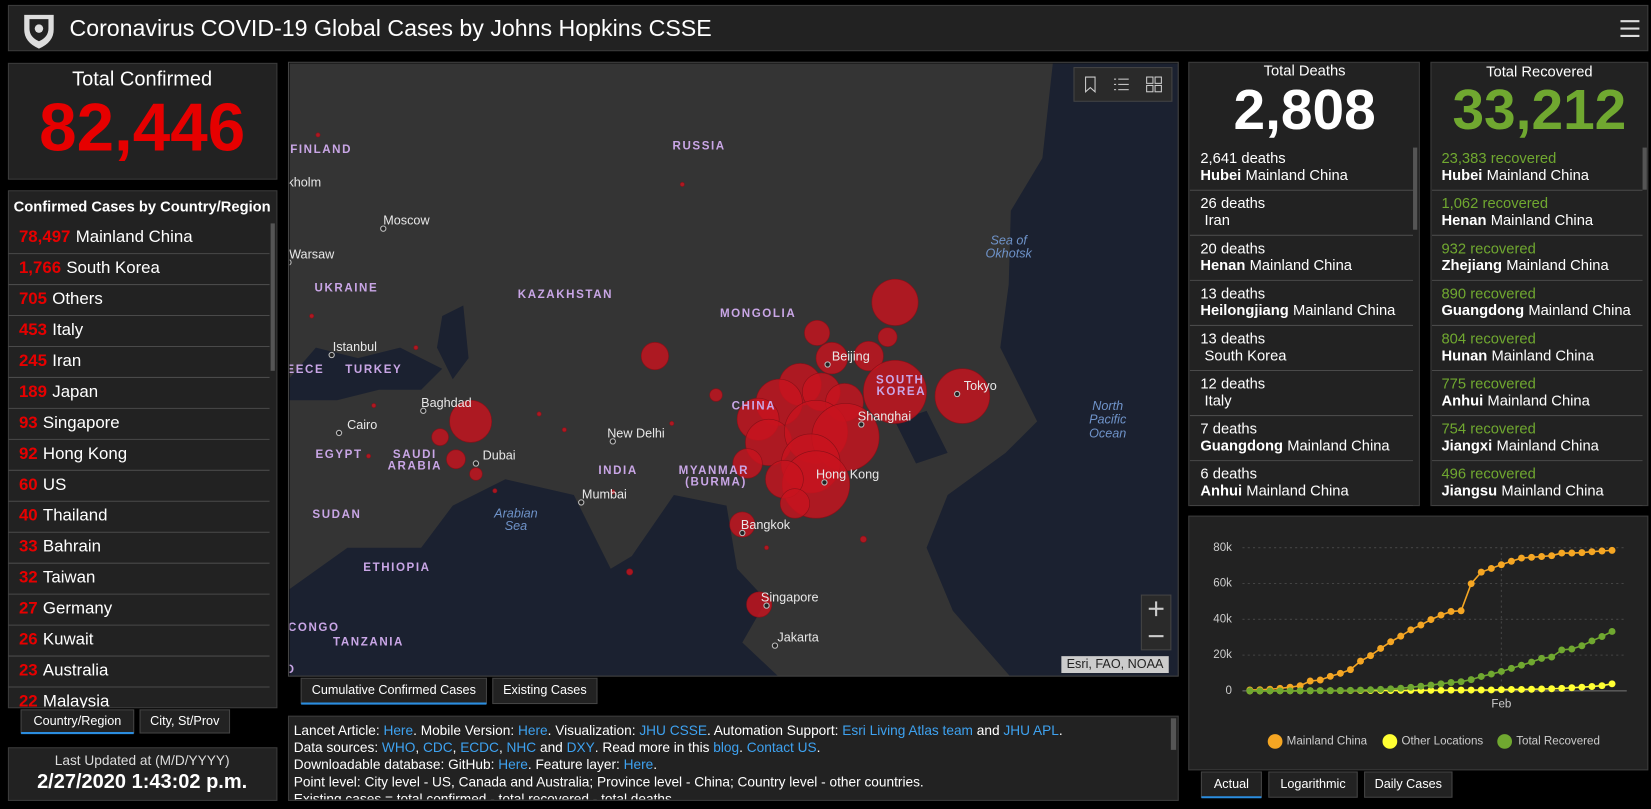 This screenshot has width=1651, height=809. Describe the element at coordinates (1275, 741) in the screenshot. I see `legend-swatch` at that location.